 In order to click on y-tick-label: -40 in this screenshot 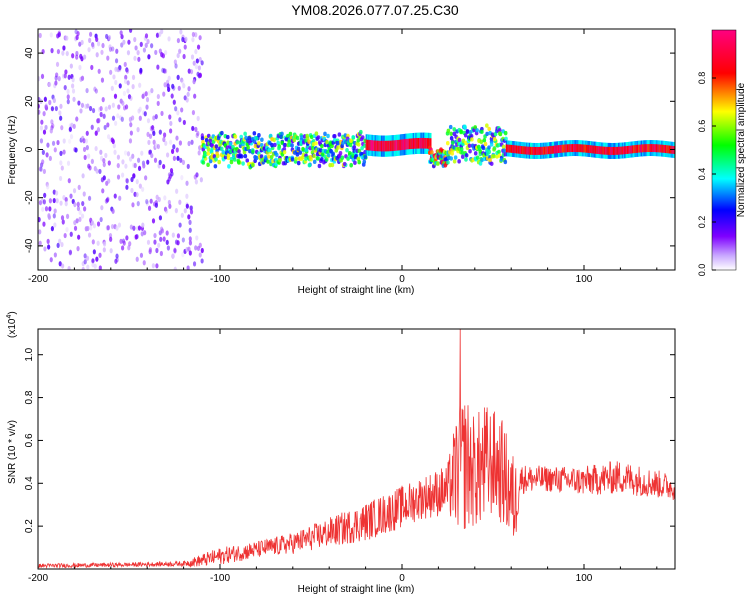, I will do `click(29, 245)`.